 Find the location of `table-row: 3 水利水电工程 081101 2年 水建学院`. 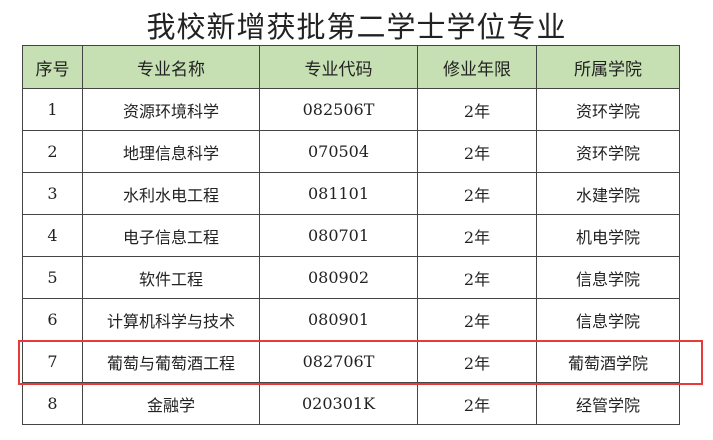

table-row: 3 水利水电工程 081101 2年 水建学院 is located at coordinates (351, 193).